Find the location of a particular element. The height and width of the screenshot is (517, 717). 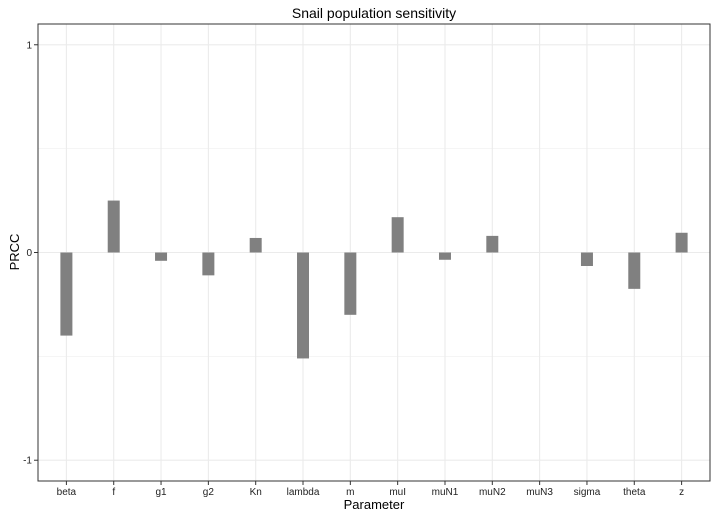

x-tick-label: m is located at coordinates (350, 492).